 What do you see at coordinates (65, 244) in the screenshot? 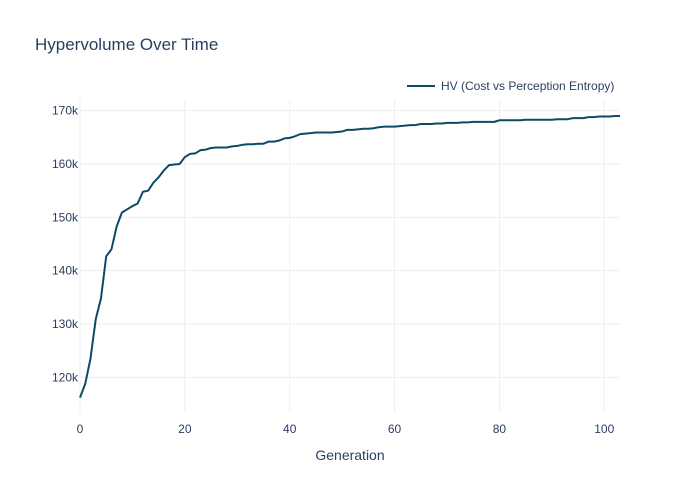
I see `y-axis-ticks: 120k 130k 140k 150k 160k 170k` at bounding box center [65, 244].